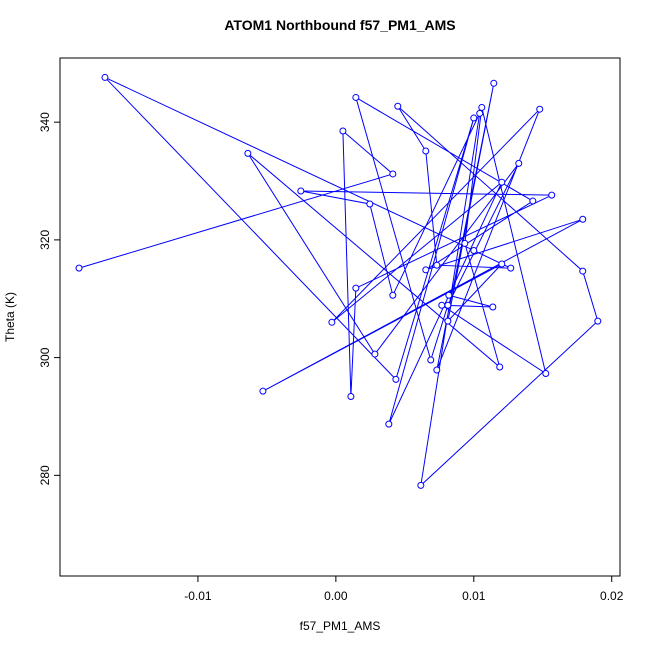 Image resolution: width=650 pixels, height=650 pixels. Describe the element at coordinates (339, 25) in the screenshot. I see `chart-title: ATOM1 Northbound f57_PM1_AMS` at that location.